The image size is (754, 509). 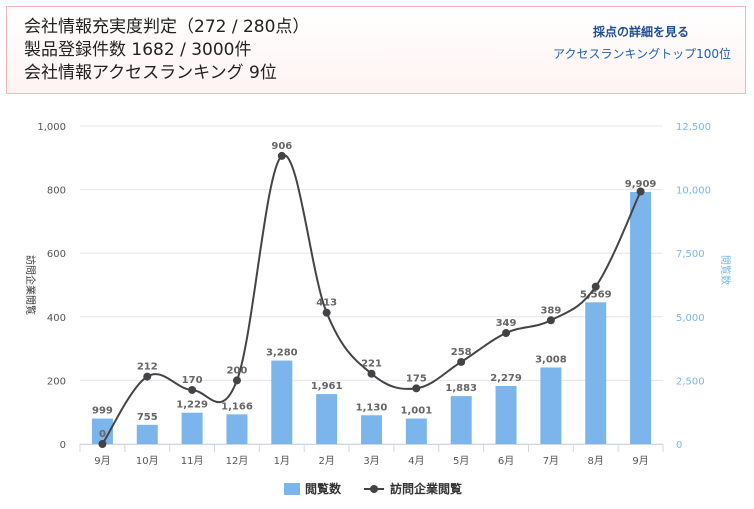 I want to click on x-tick-label: 10月, so click(x=147, y=461).